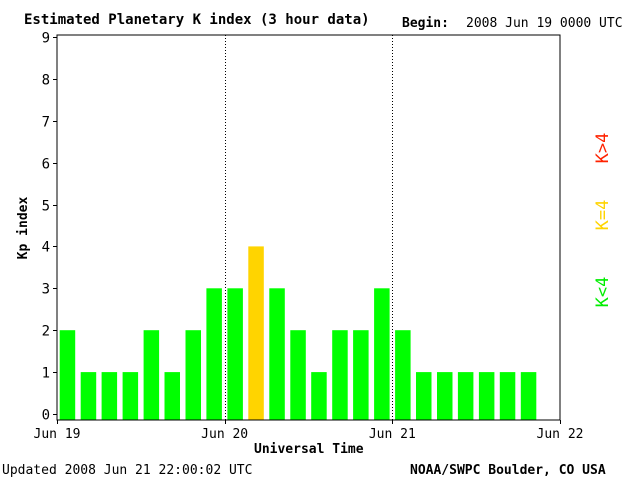 The image size is (640, 485). I want to click on begin-value: 2008 Jun 19 0000 UTC, so click(544, 23).